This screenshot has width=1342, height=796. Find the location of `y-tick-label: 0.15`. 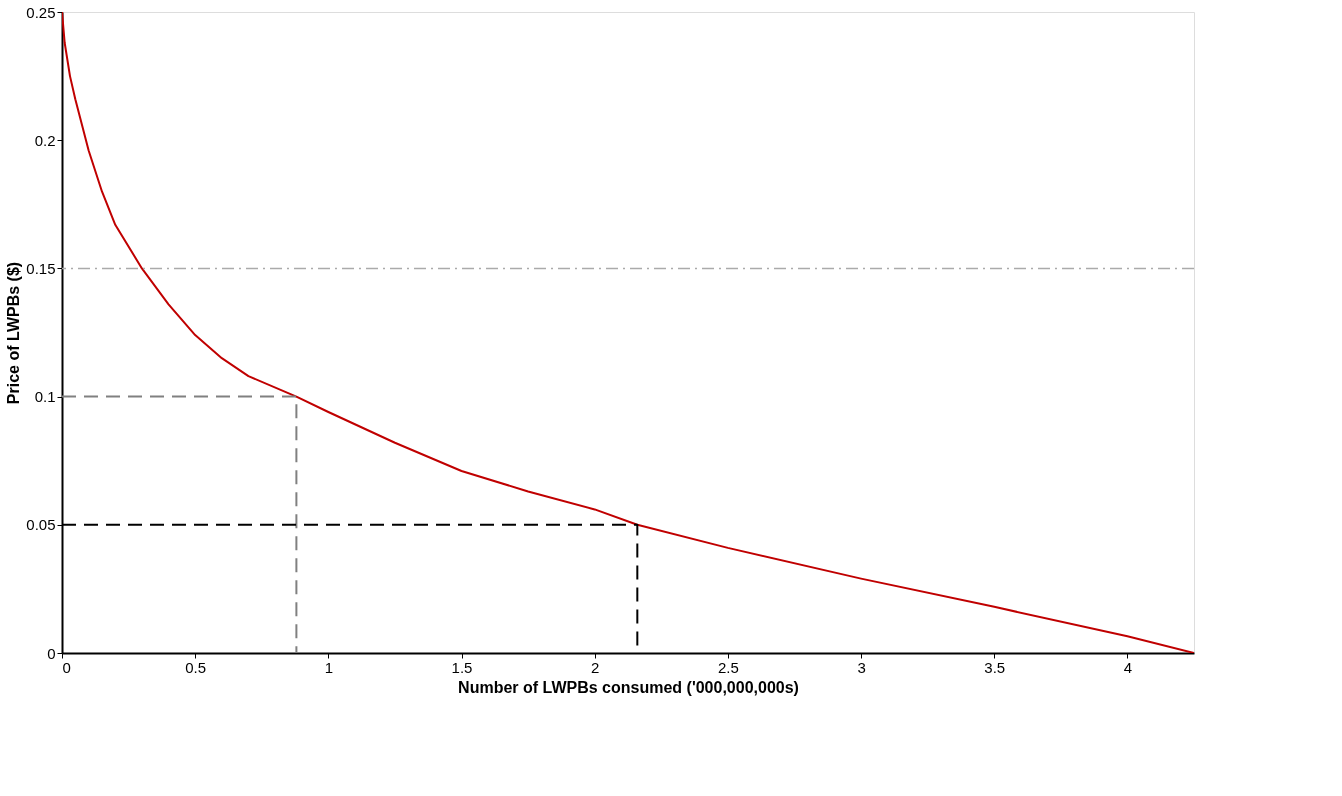

y-tick-label: 0.15 is located at coordinates (41, 268).